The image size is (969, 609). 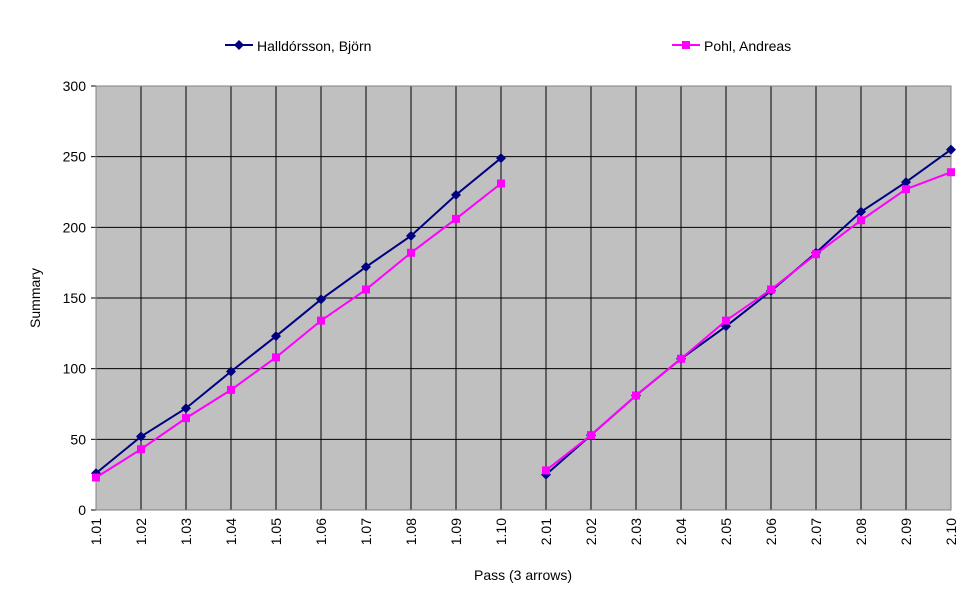 I want to click on x-tick-label: 1.03, so click(x=186, y=531).